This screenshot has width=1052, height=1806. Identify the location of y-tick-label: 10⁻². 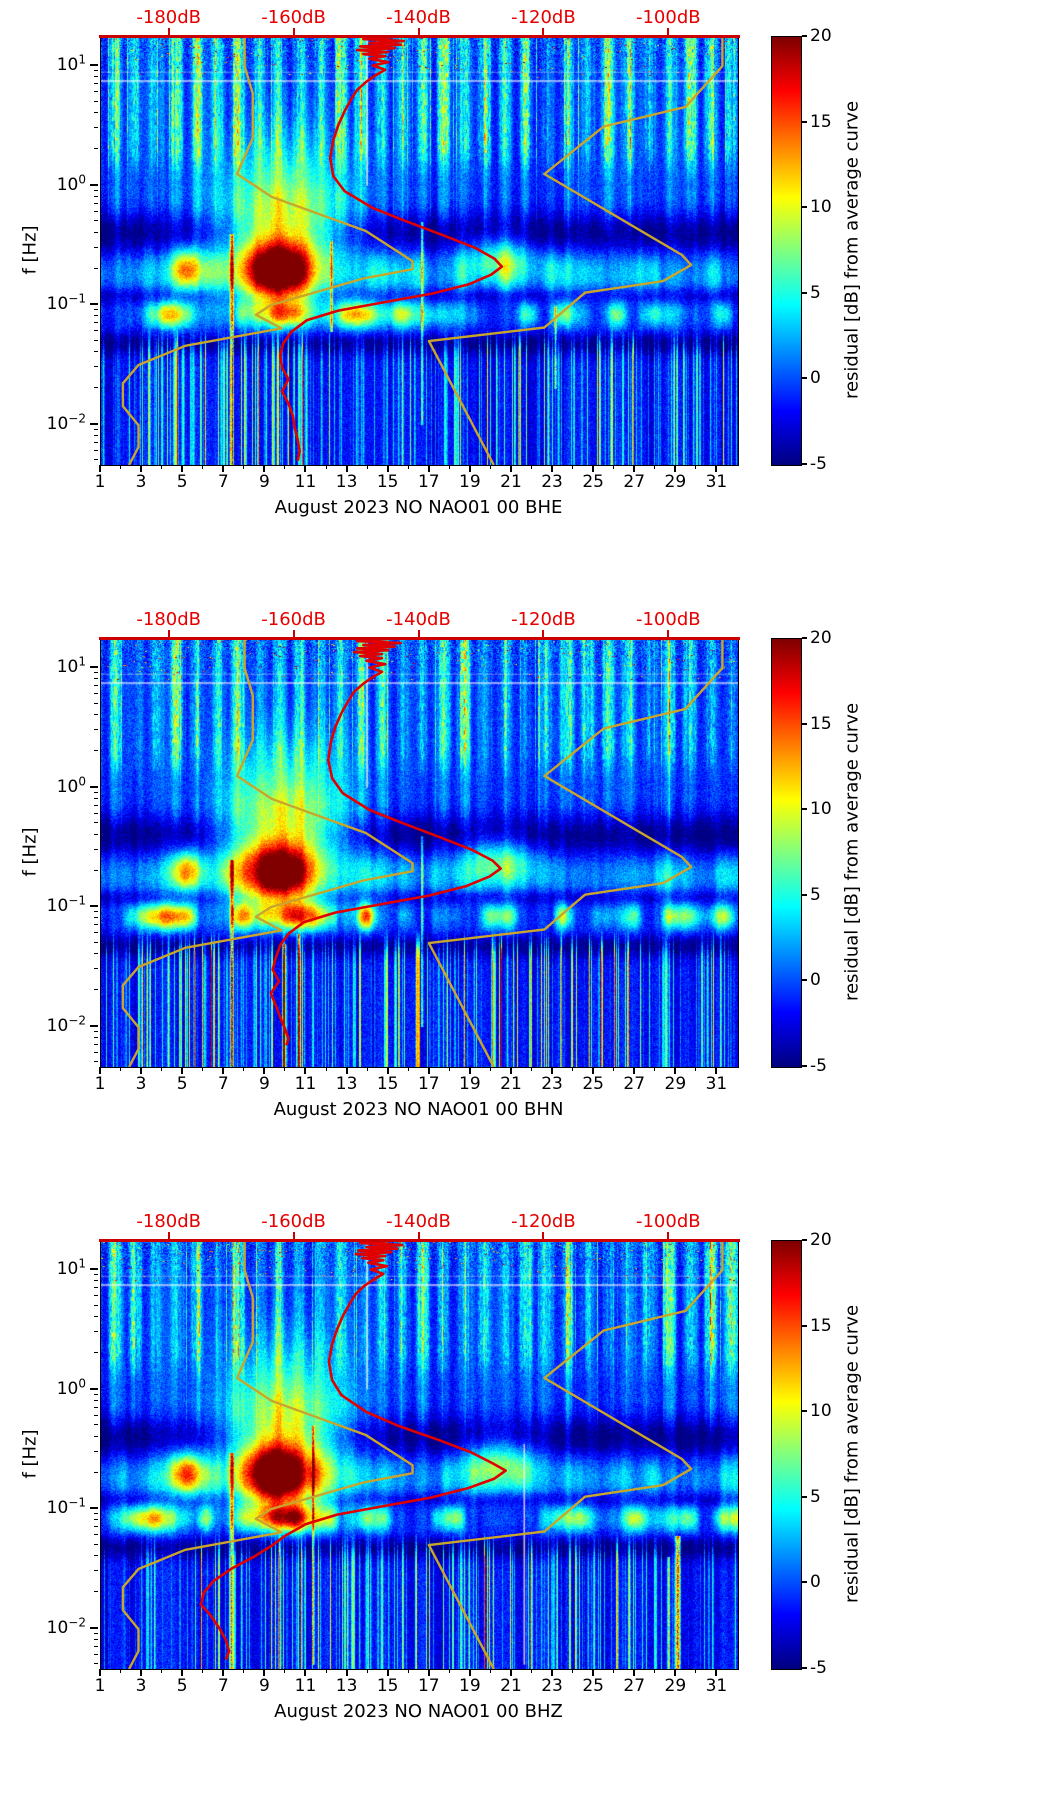
(66, 1626).